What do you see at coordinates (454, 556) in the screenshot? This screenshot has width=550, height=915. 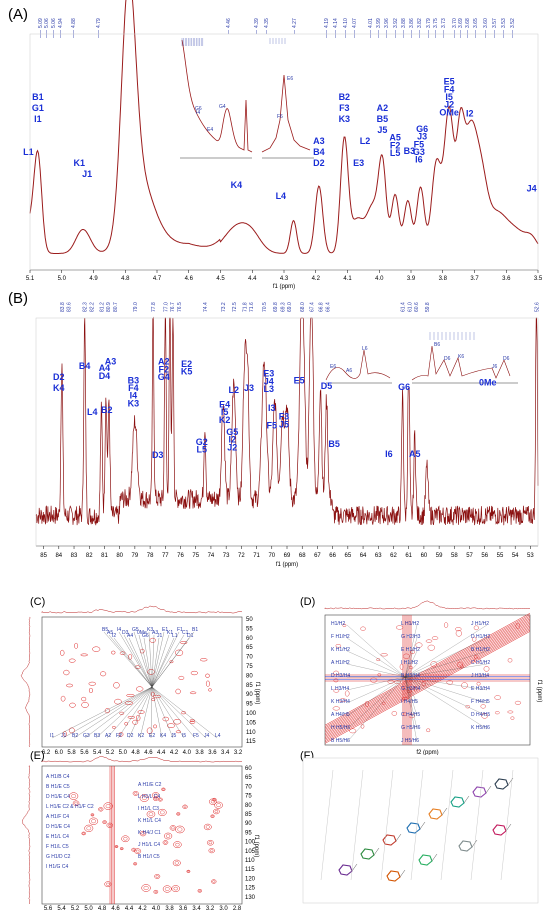 I see `panel-b-x-tick-label: 58` at bounding box center [454, 556].